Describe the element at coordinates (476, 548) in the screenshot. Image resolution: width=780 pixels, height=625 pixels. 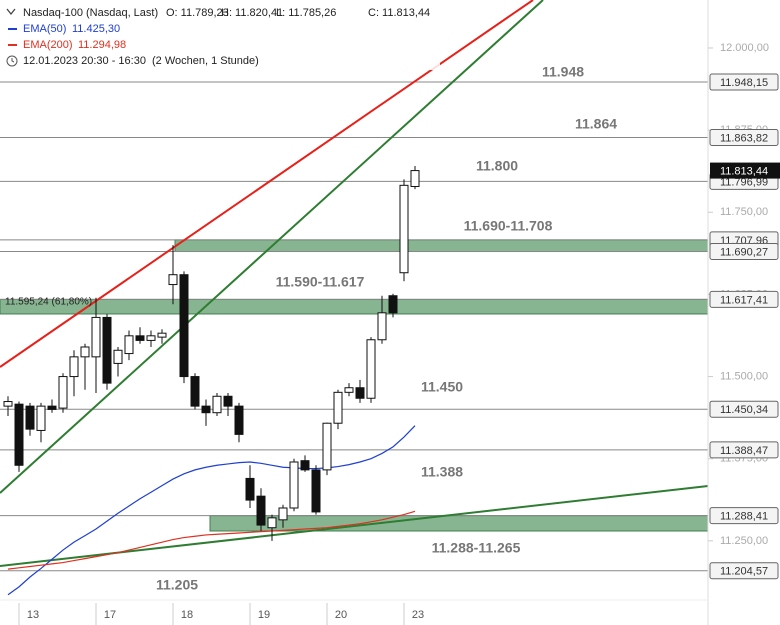
I see `level-annotation: 11.288-11.265` at that location.